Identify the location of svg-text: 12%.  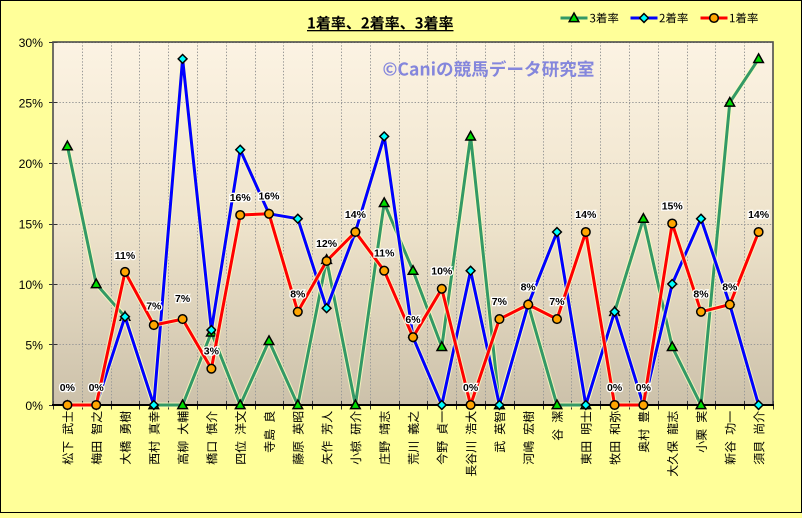
(327, 244).